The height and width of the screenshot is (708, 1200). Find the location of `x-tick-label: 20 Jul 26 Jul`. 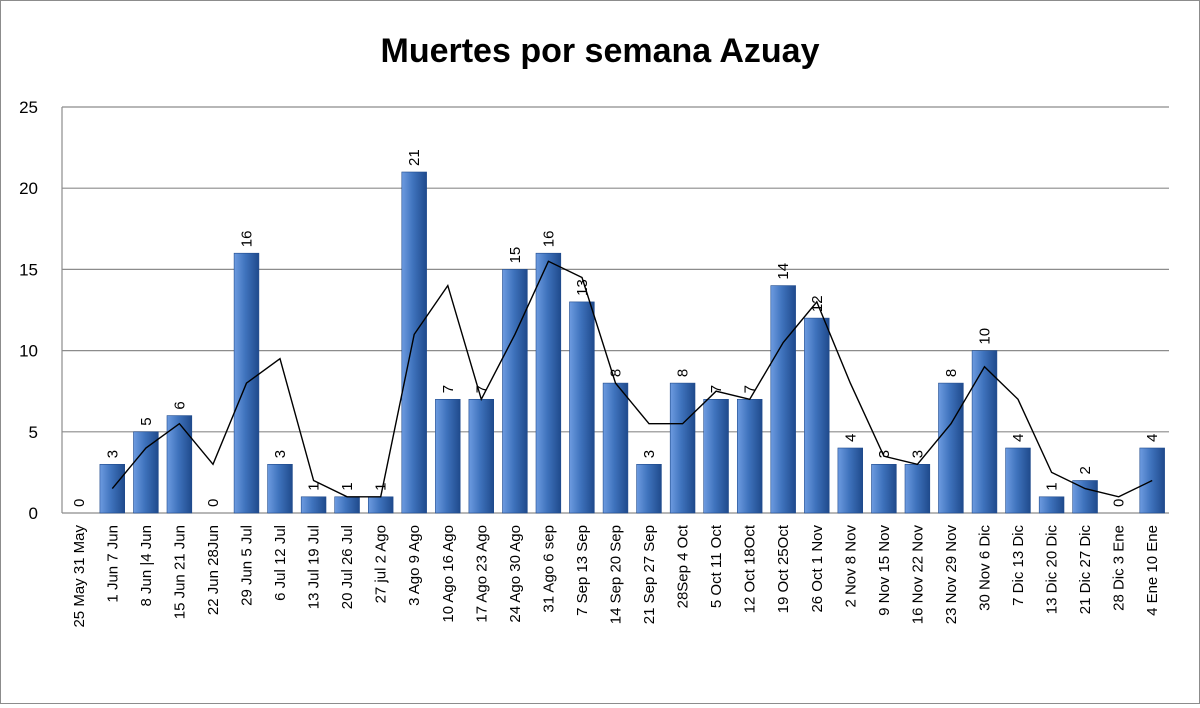

x-tick-label: 20 Jul 26 Jul is located at coordinates (347, 567).